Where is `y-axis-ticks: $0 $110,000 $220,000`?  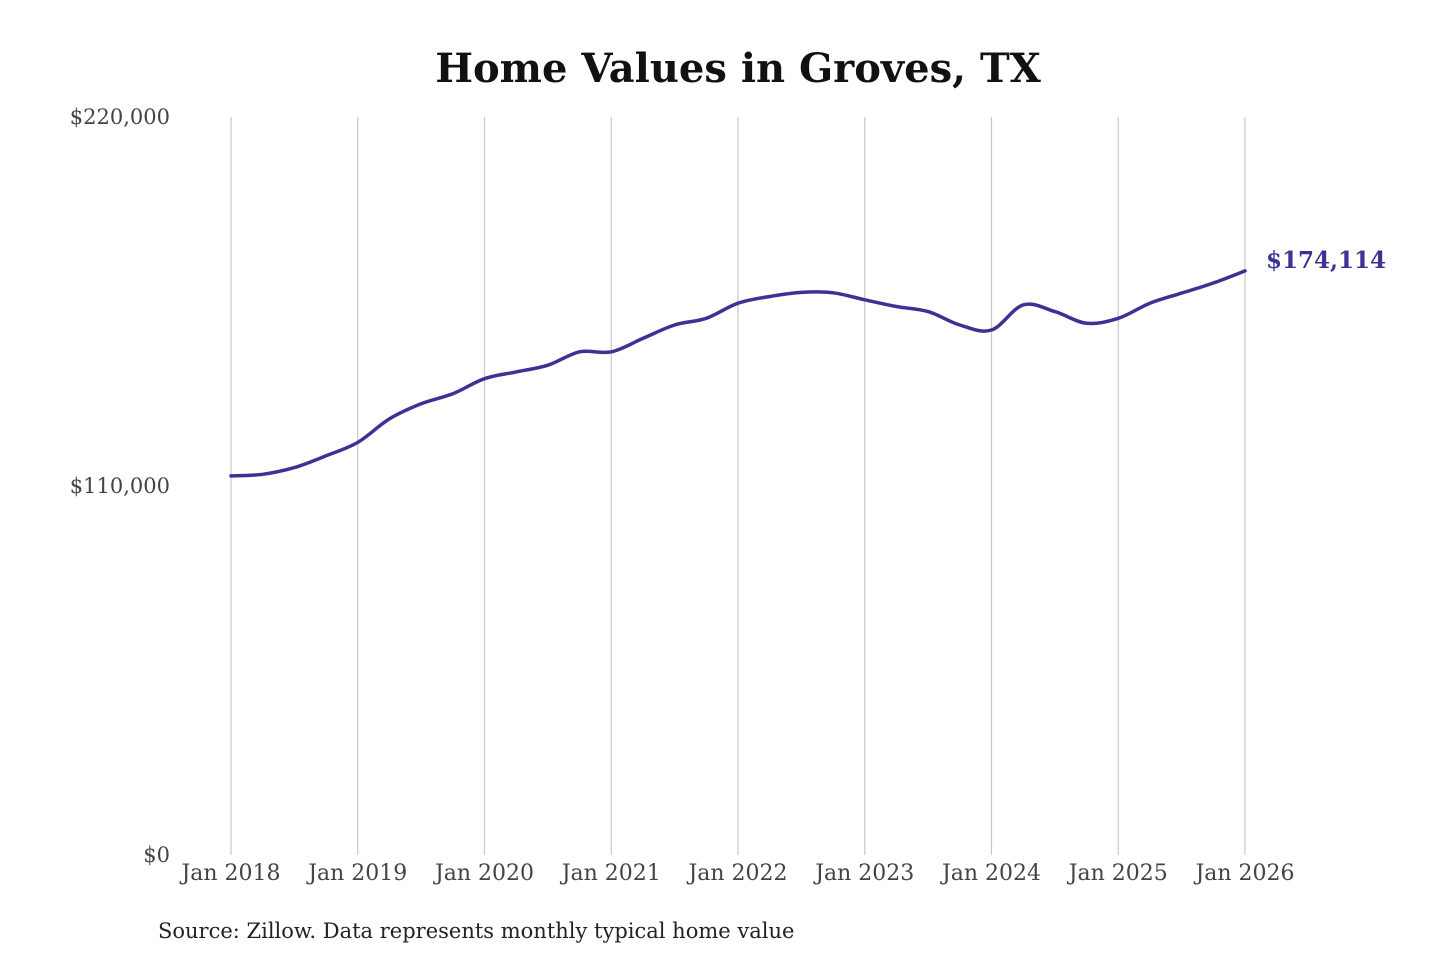
y-axis-ticks: $0 $110,000 $220,000 is located at coordinates (120, 486).